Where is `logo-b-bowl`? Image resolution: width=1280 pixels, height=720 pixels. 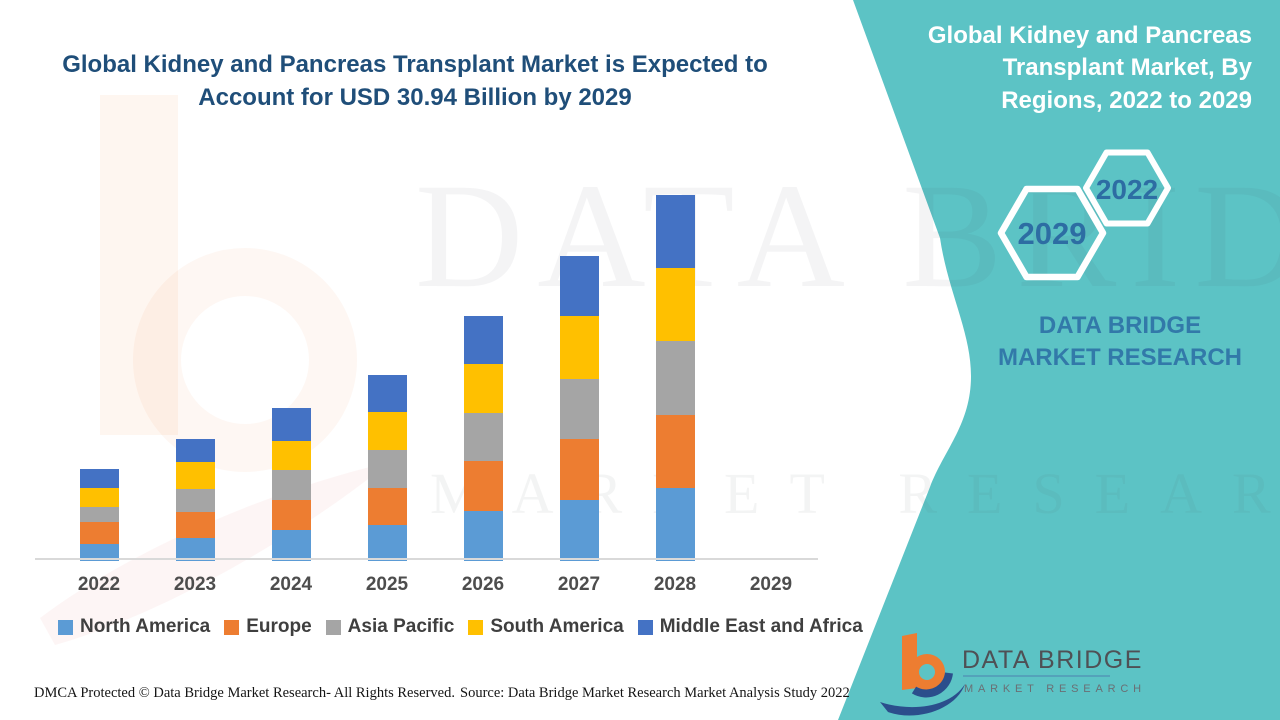 logo-b-bowl is located at coordinates (927, 672).